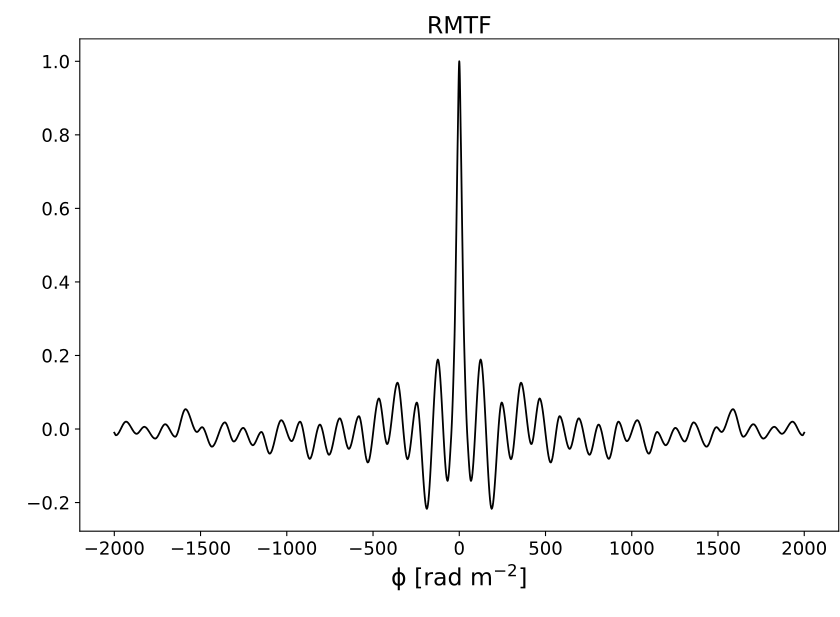 The image size is (840, 617). What do you see at coordinates (55, 355) in the screenshot?
I see `y-tick-label: 0.2` at bounding box center [55, 355].